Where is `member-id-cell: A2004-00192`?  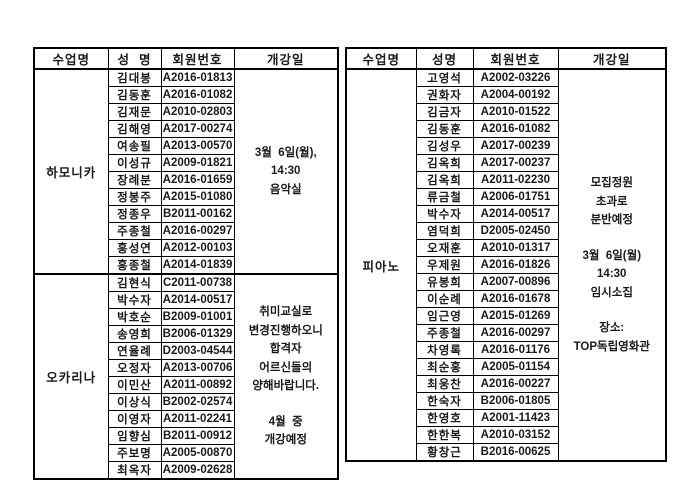
member-id-cell: A2004-00192 is located at coordinates (515, 95).